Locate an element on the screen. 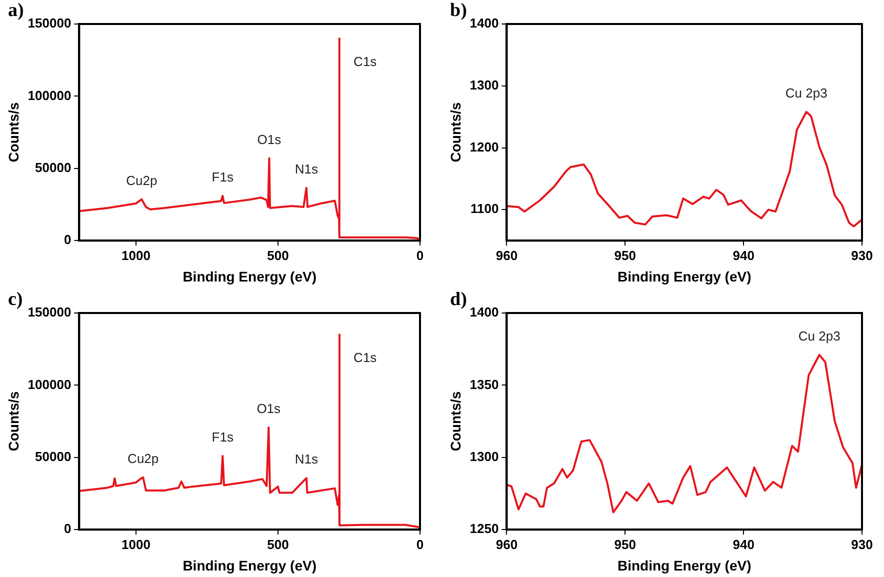 The height and width of the screenshot is (577, 884). y-tick-label: 1250 is located at coordinates (484, 528).